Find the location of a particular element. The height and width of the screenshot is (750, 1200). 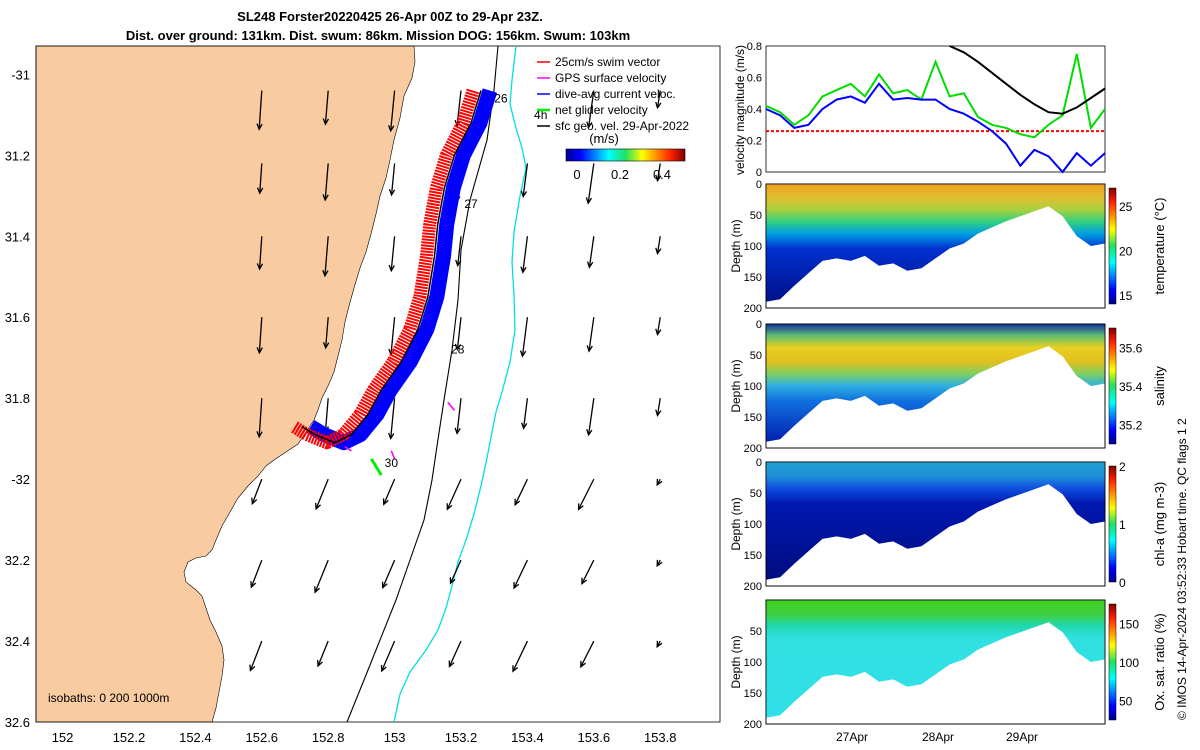

colorbar-label: Ox. sat. ratio (%) is located at coordinates (1159, 662).